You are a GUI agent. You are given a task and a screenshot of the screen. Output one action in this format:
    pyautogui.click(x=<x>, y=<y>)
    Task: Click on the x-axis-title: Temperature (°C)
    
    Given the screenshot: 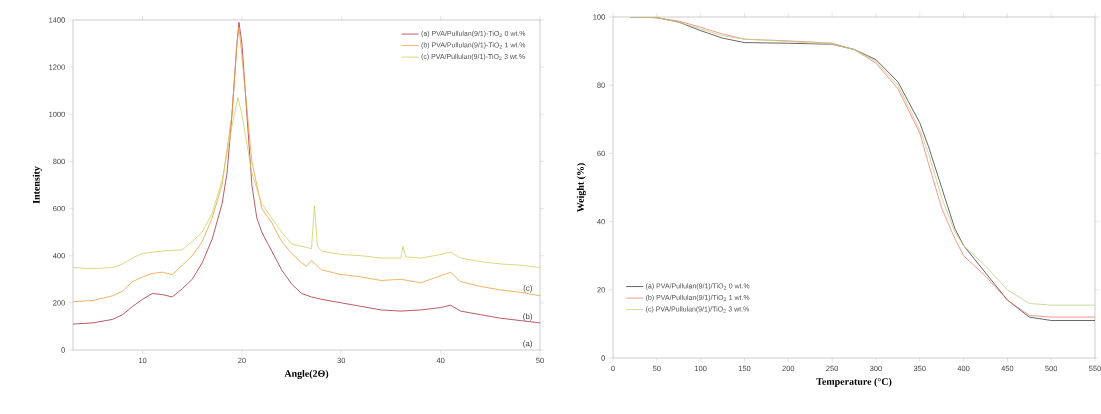 What is the action you would take?
    pyautogui.click(x=854, y=382)
    